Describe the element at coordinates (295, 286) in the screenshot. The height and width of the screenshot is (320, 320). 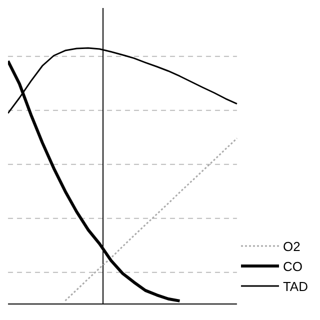
I see `legend-label: TAD` at that location.